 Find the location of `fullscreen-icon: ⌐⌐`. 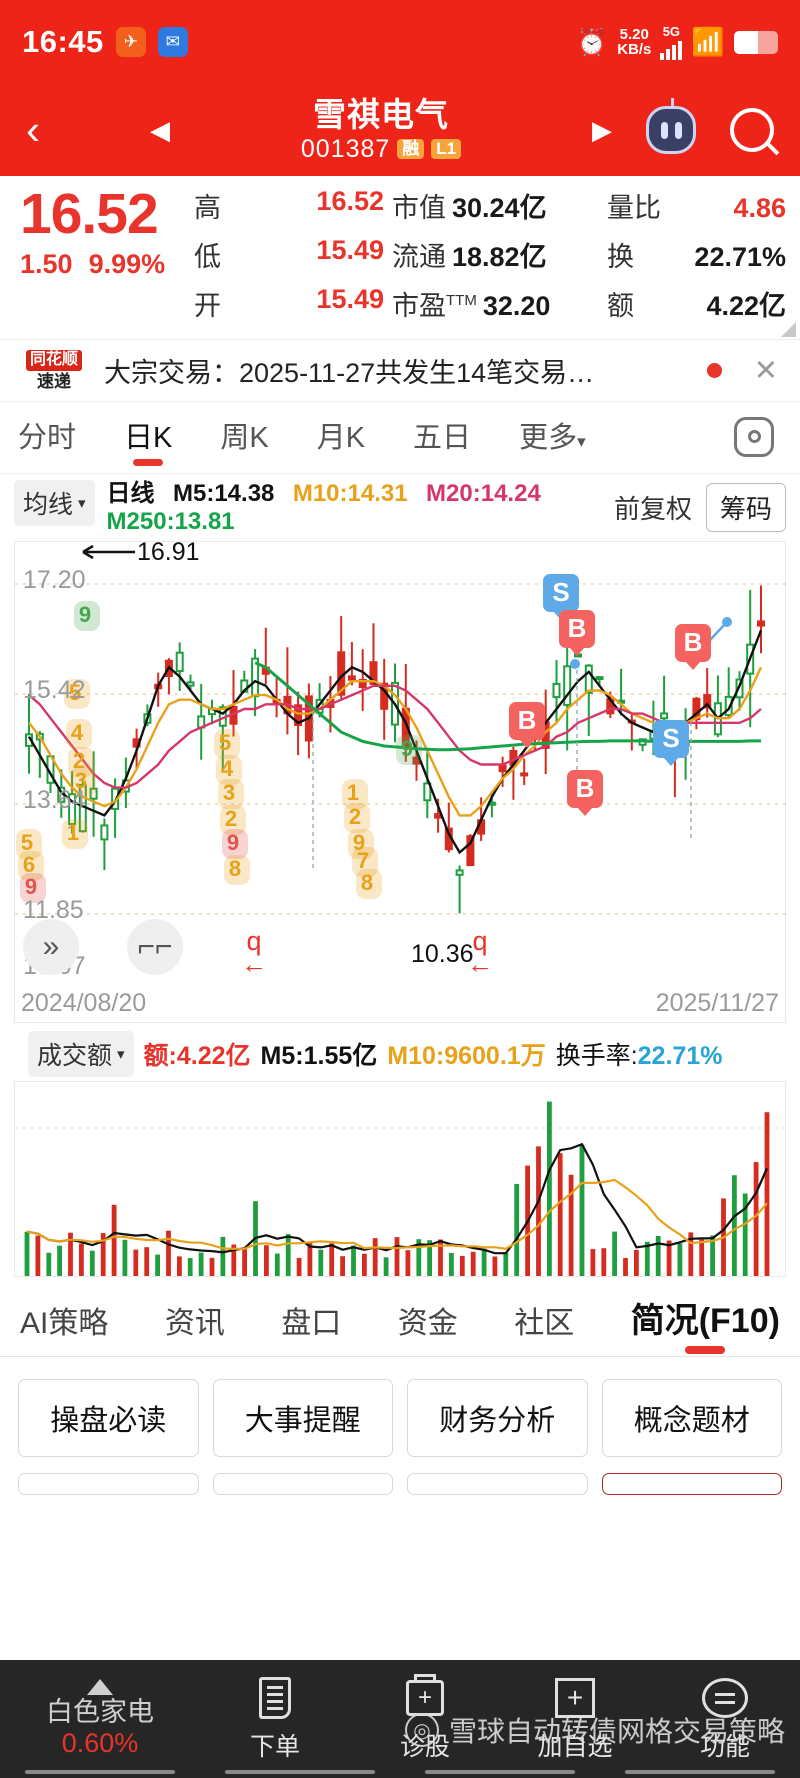

fullscreen-icon: ⌐⌐ is located at coordinates (155, 946).